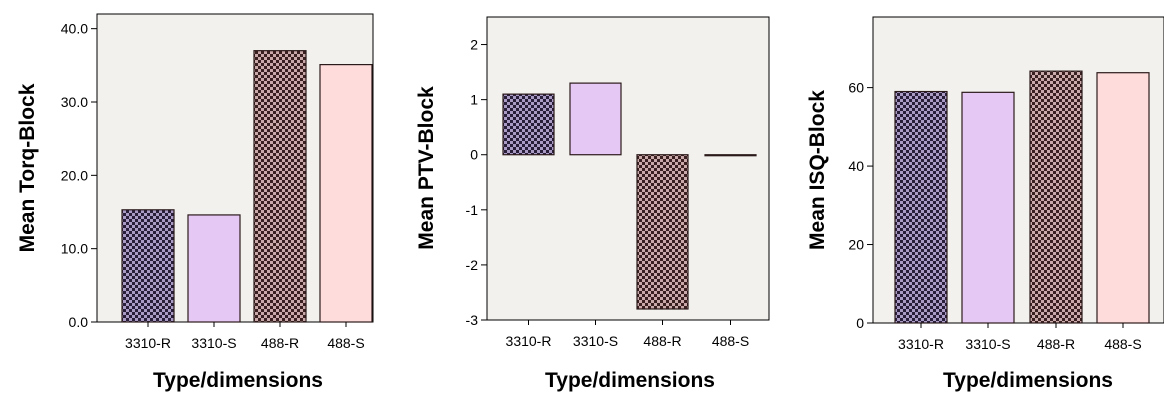  I want to click on y-tick-label: 40.0, so click(74, 29).